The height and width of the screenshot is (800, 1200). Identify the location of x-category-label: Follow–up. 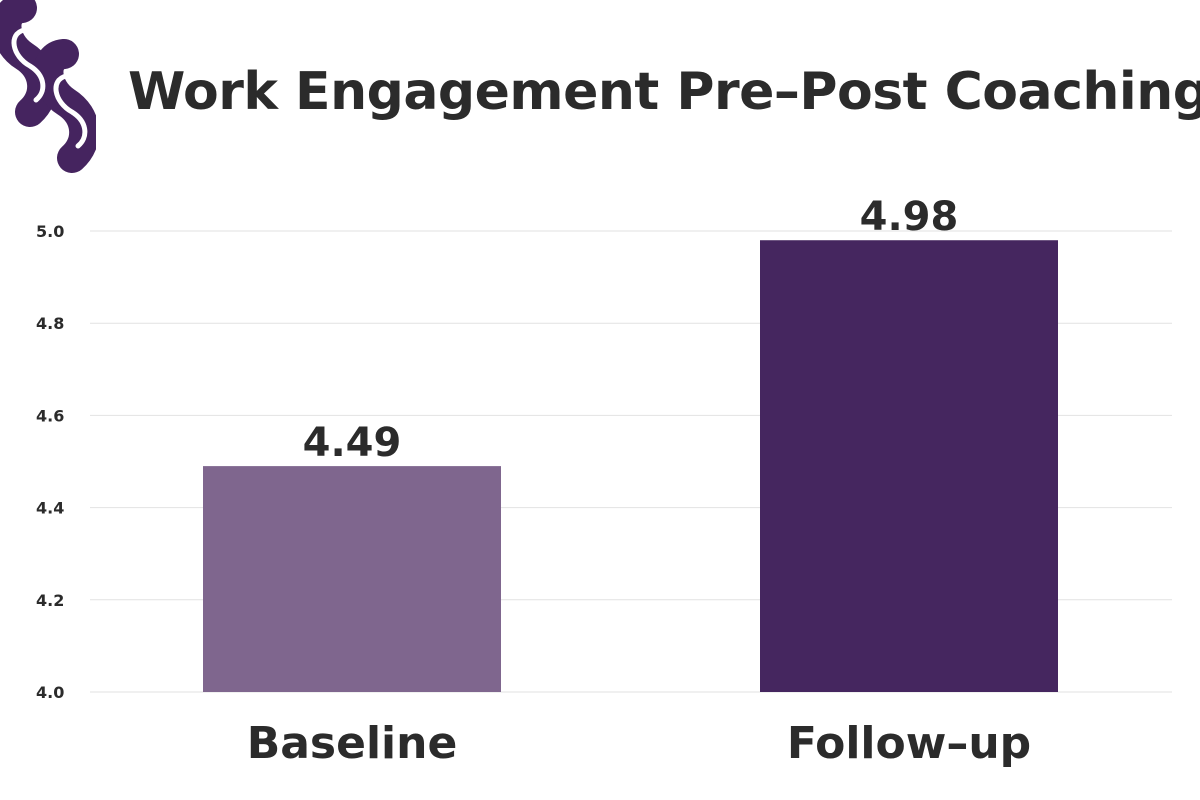
(909, 743).